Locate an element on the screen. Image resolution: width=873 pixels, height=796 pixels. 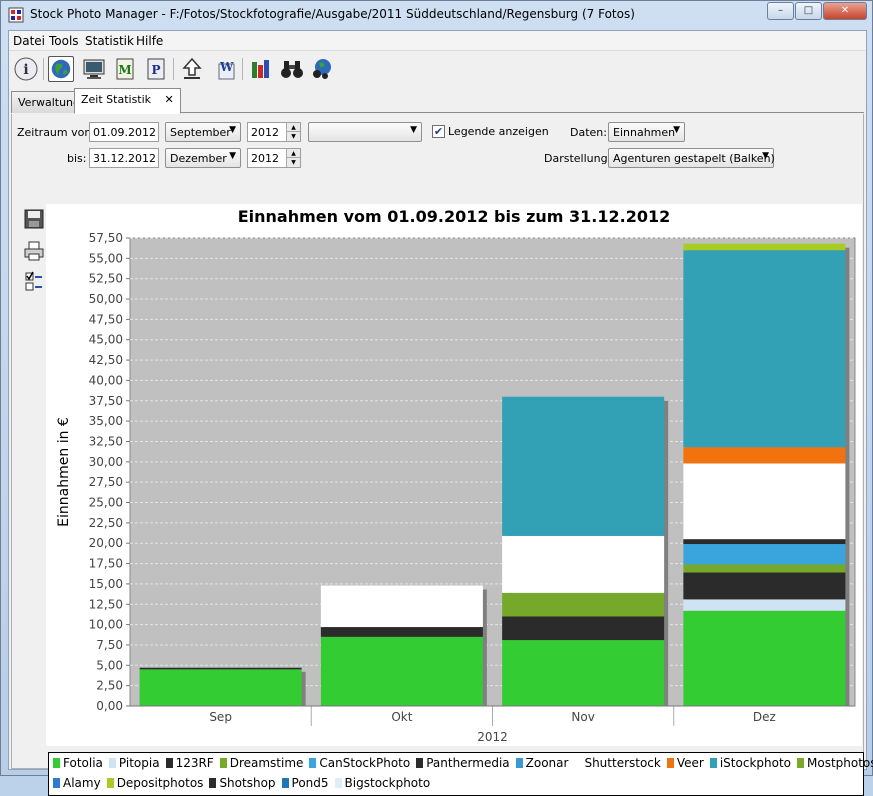
legend-label: Zoonar is located at coordinates (547, 763).